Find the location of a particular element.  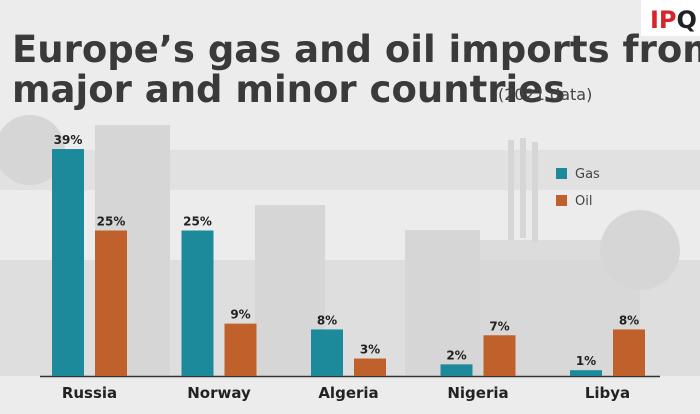

value-label: 1% is located at coordinates (586, 361).